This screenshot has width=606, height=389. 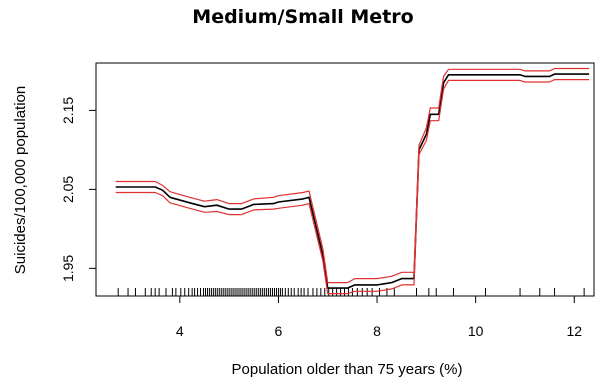 What do you see at coordinates (180, 331) in the screenshot?
I see `x-tick-label: 4` at bounding box center [180, 331].